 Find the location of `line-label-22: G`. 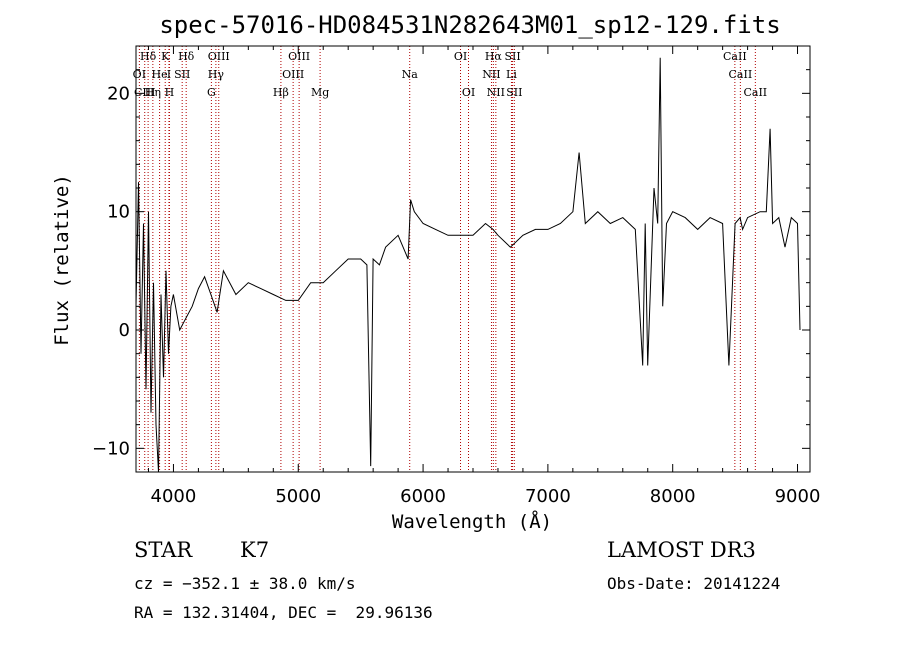

line-label-22: G is located at coordinates (211, 92).